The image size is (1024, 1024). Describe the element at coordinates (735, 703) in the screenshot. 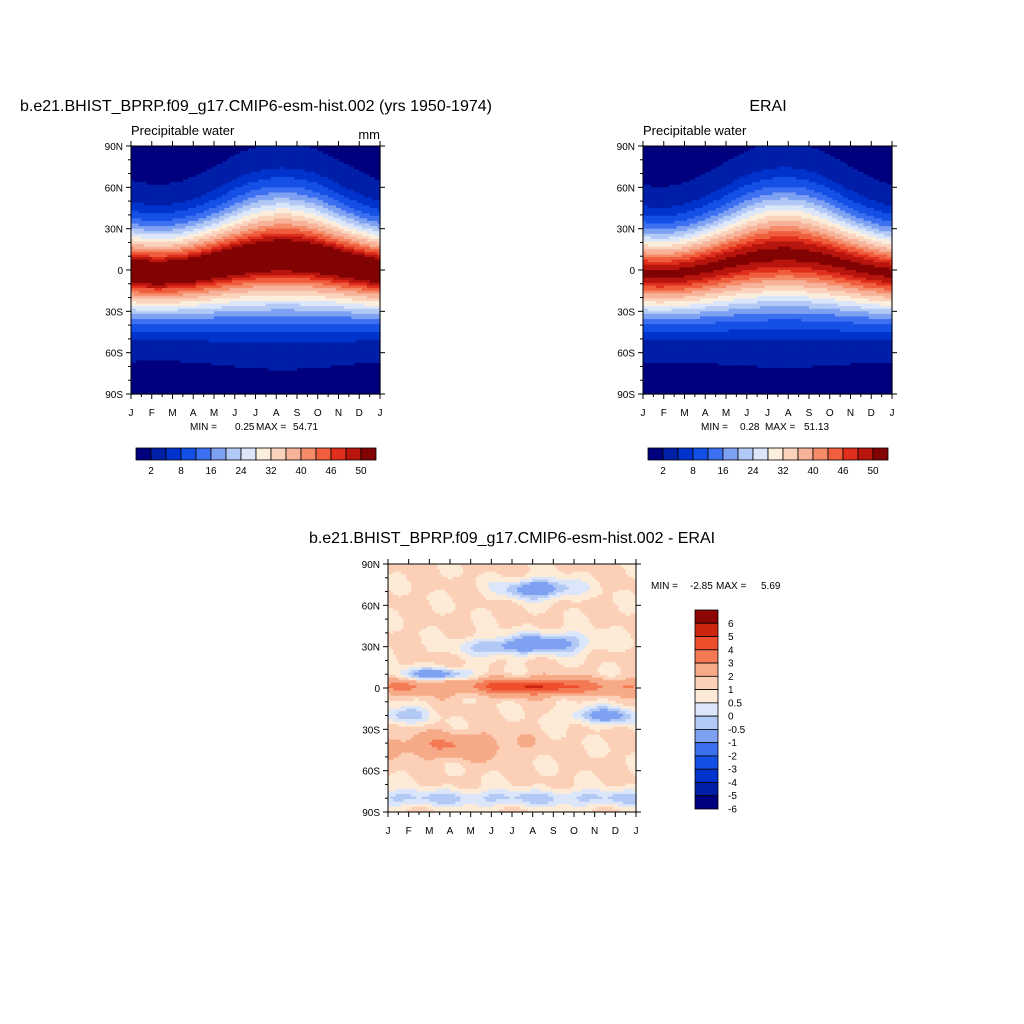

I see `colorbar-label: 0.5` at that location.